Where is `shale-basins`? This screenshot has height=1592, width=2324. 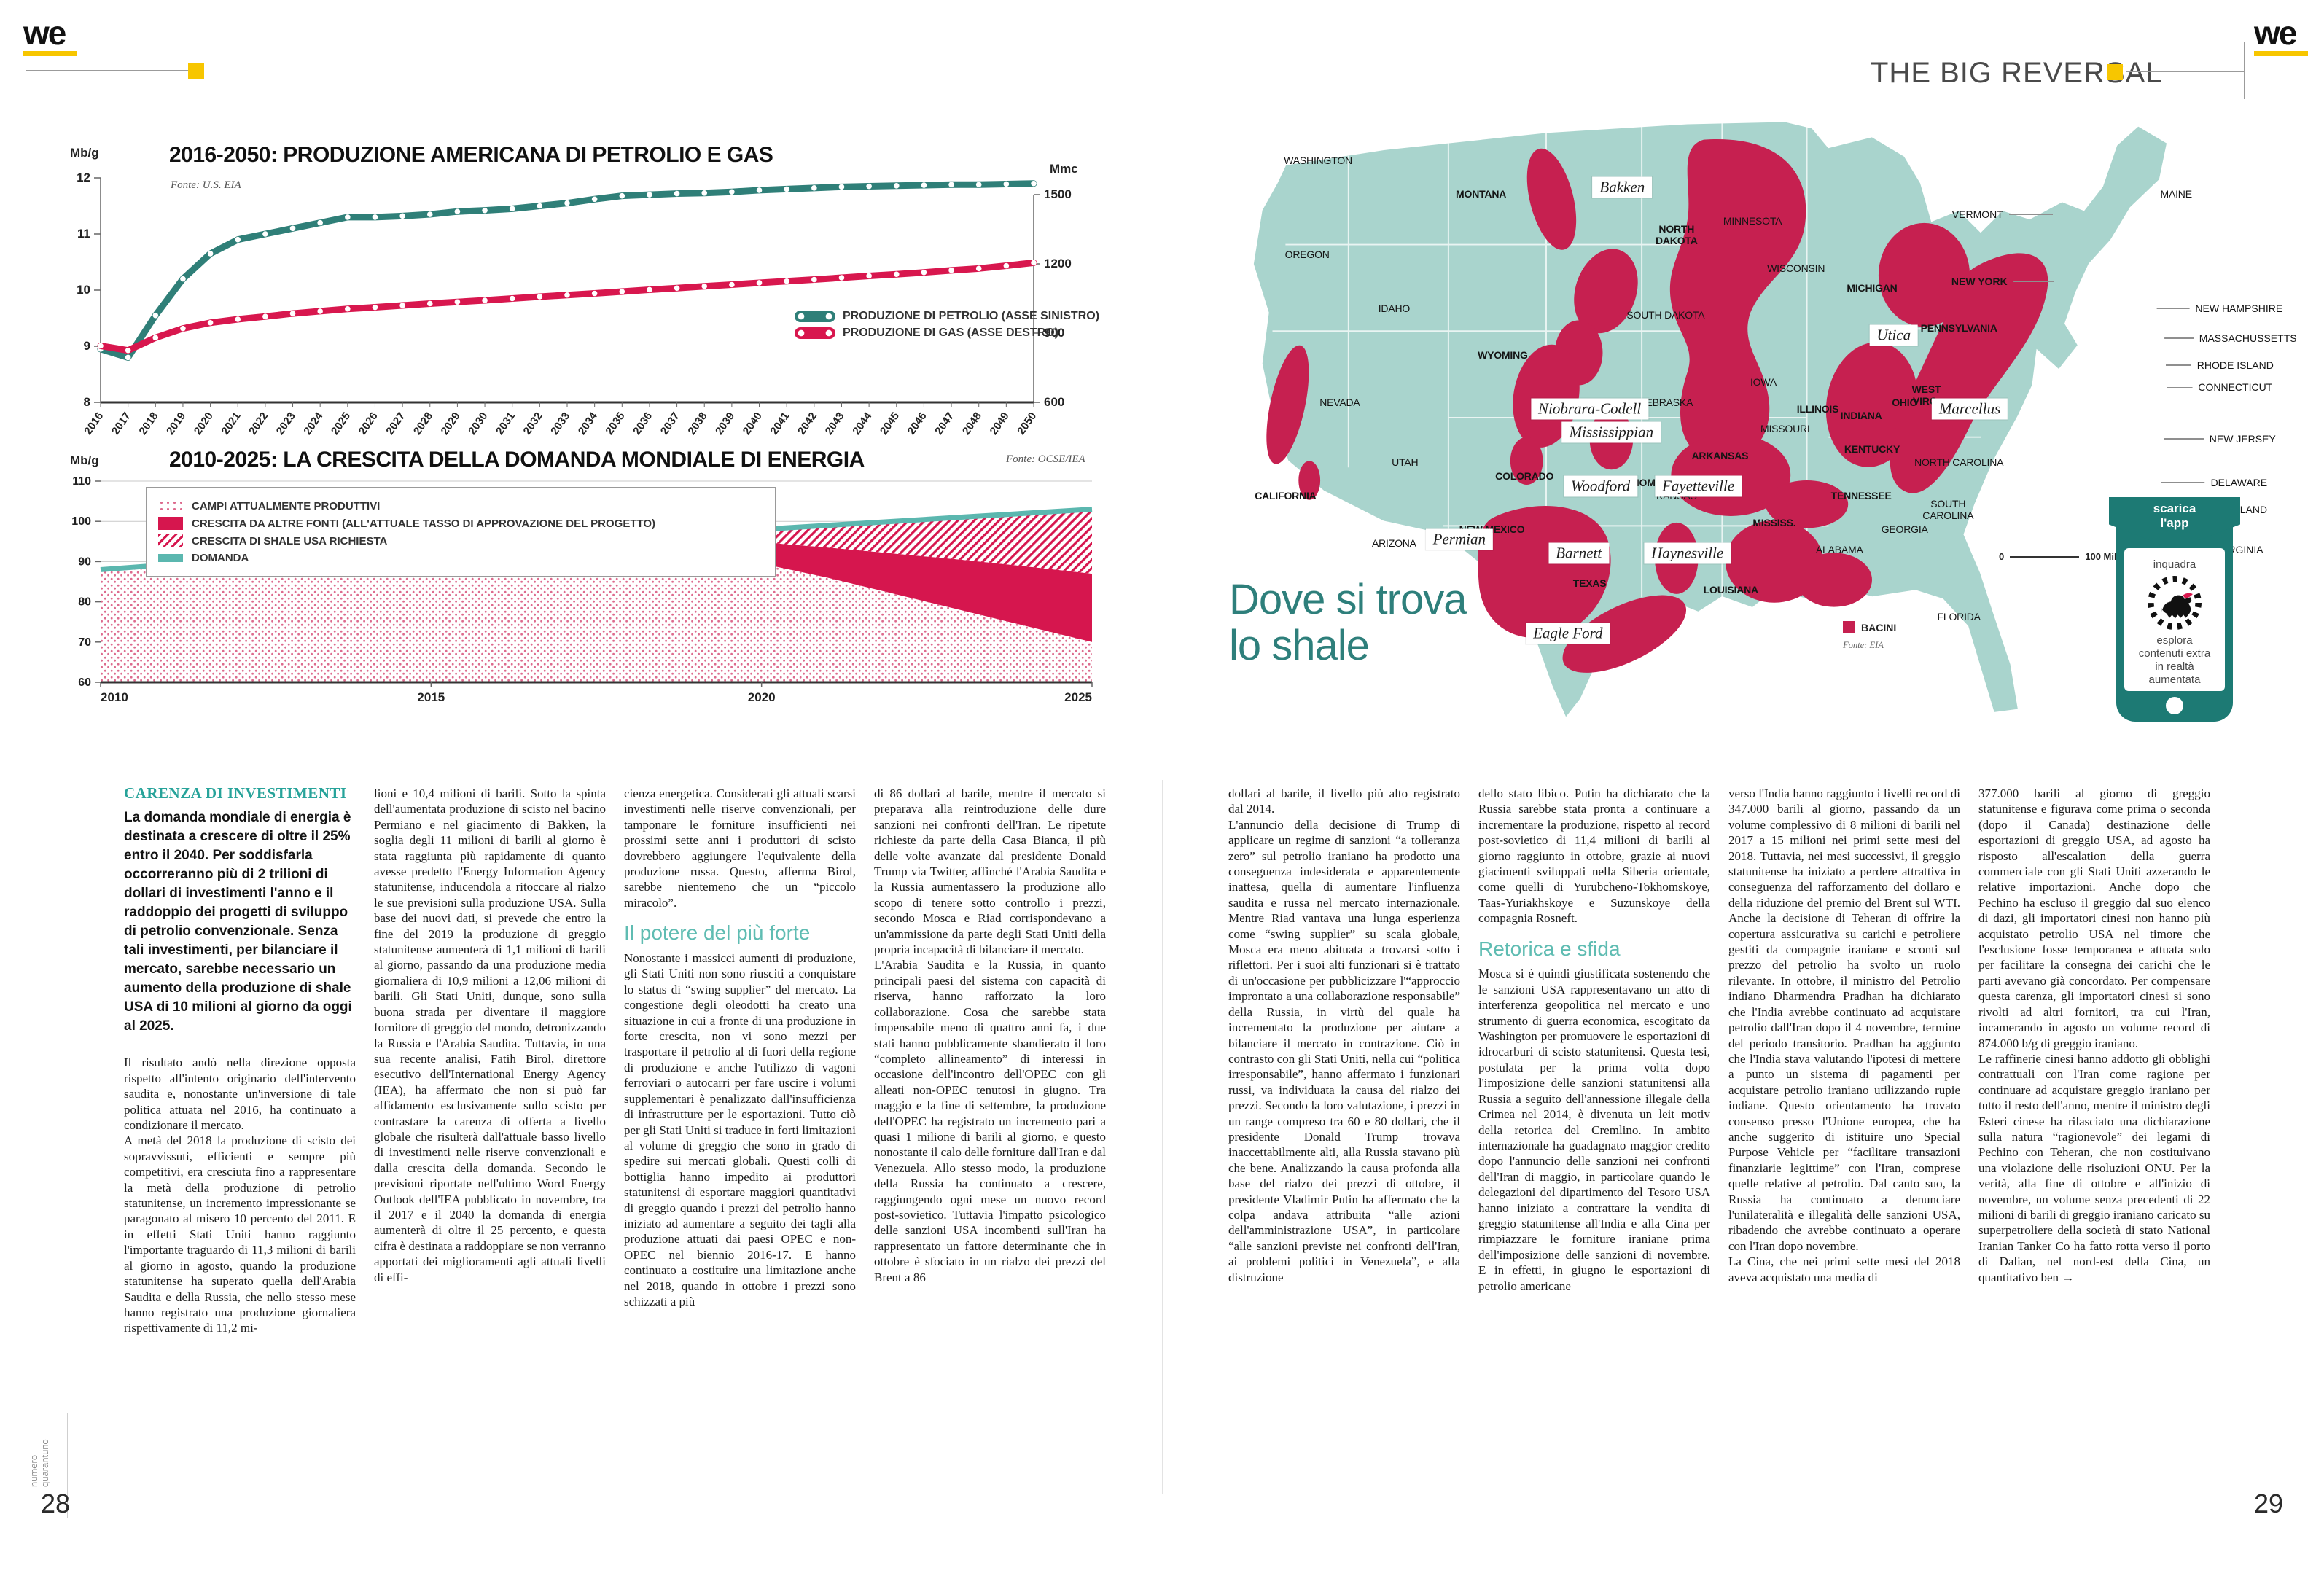
shale-basins is located at coordinates (1657, 405).